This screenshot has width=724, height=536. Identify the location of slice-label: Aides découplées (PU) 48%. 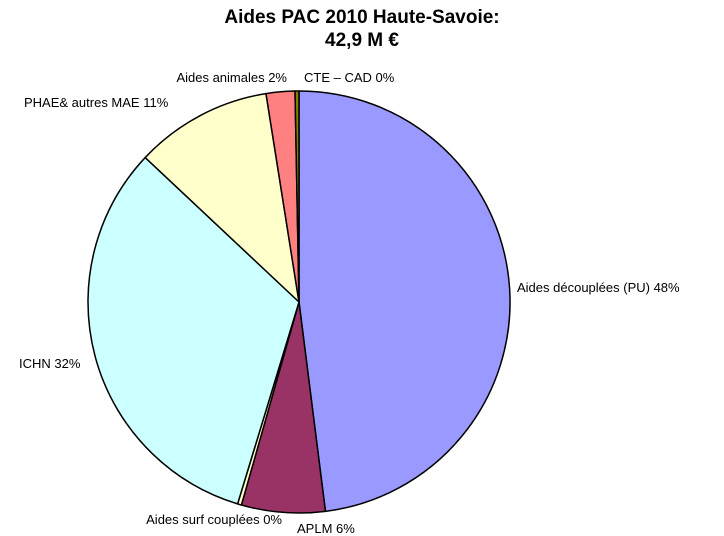
(598, 287).